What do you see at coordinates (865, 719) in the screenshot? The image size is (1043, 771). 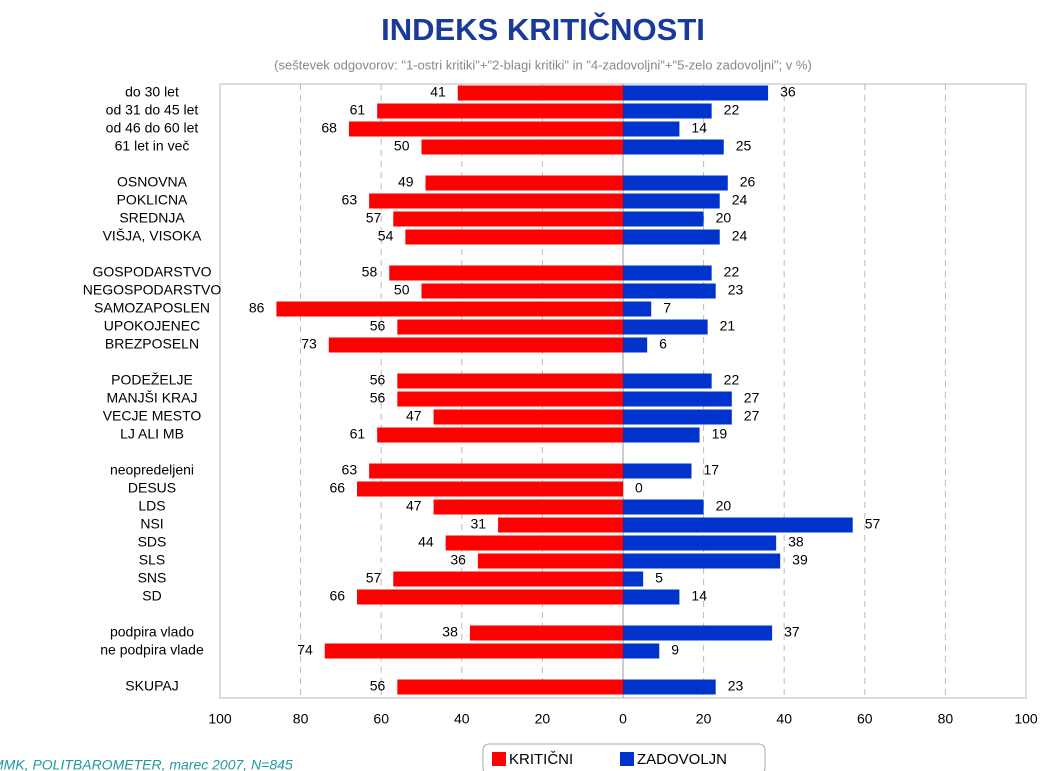 I see `x-tick-label: 60` at bounding box center [865, 719].